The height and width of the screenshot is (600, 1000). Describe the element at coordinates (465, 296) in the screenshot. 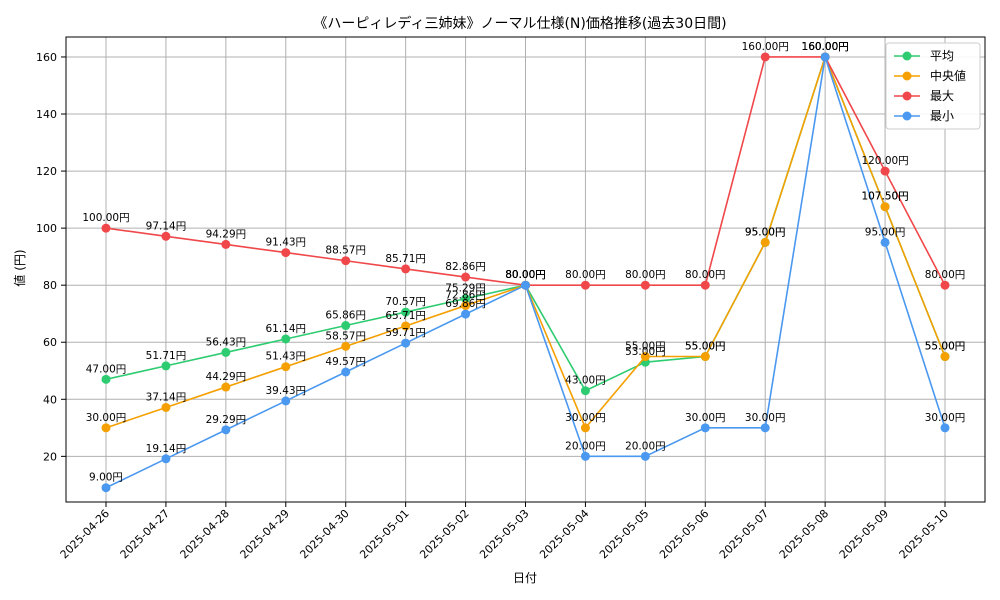

I see `data-label: 72.86円` at that location.